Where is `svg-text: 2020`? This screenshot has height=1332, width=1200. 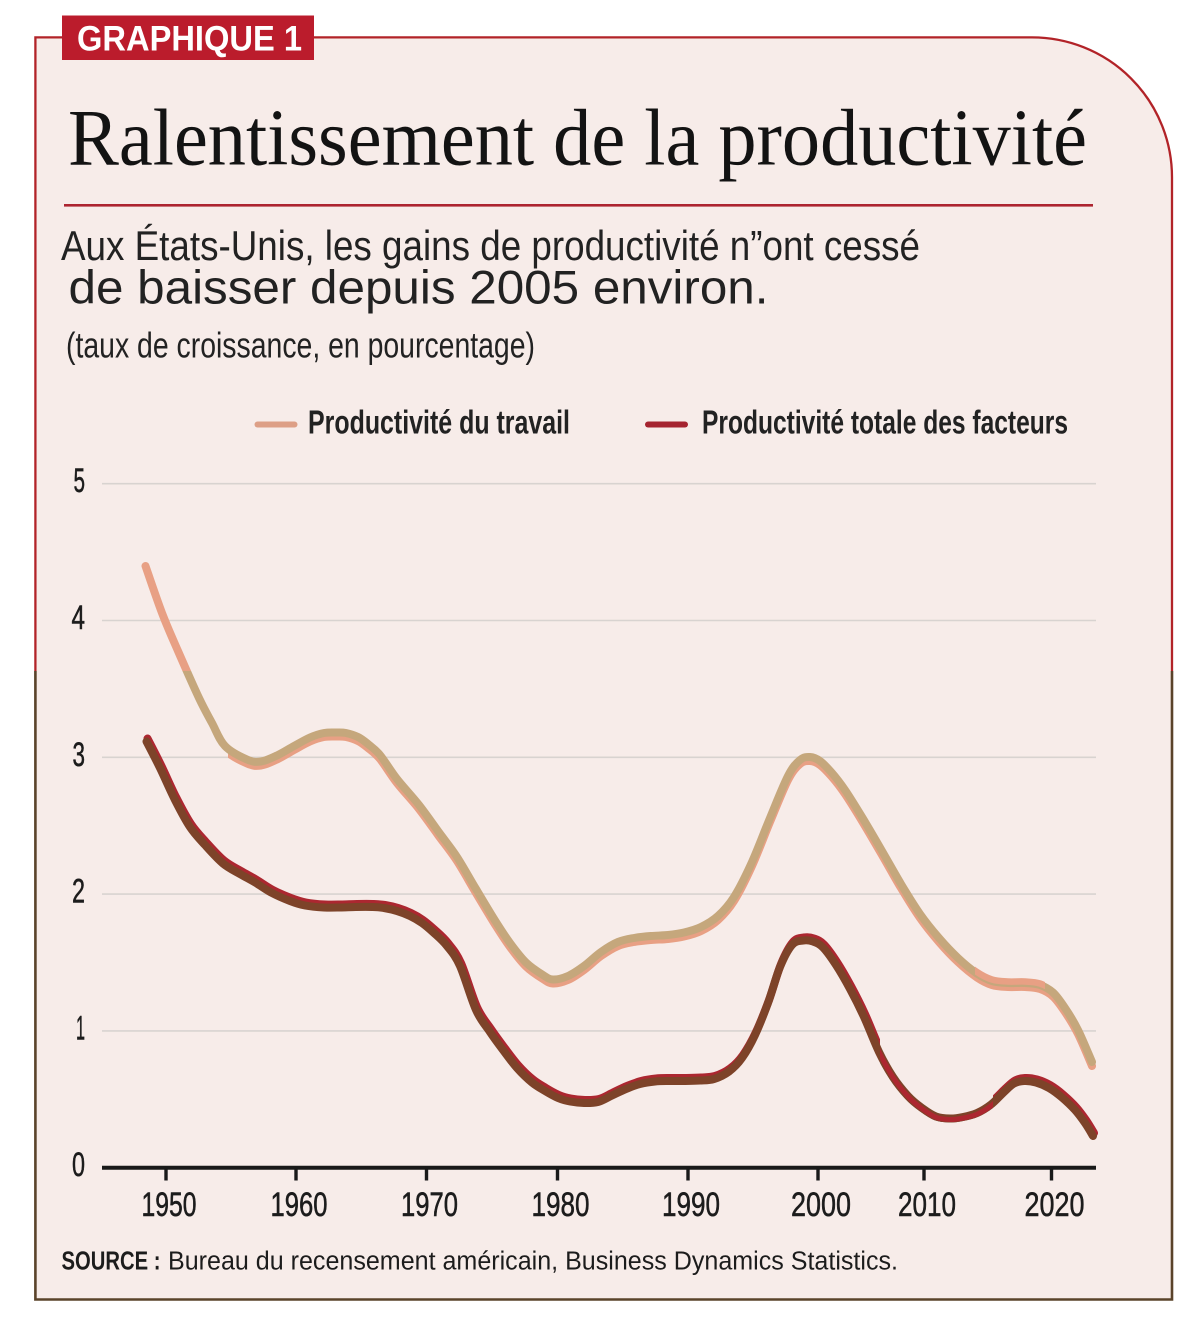
svg-text: 2020 is located at coordinates (1055, 1205).